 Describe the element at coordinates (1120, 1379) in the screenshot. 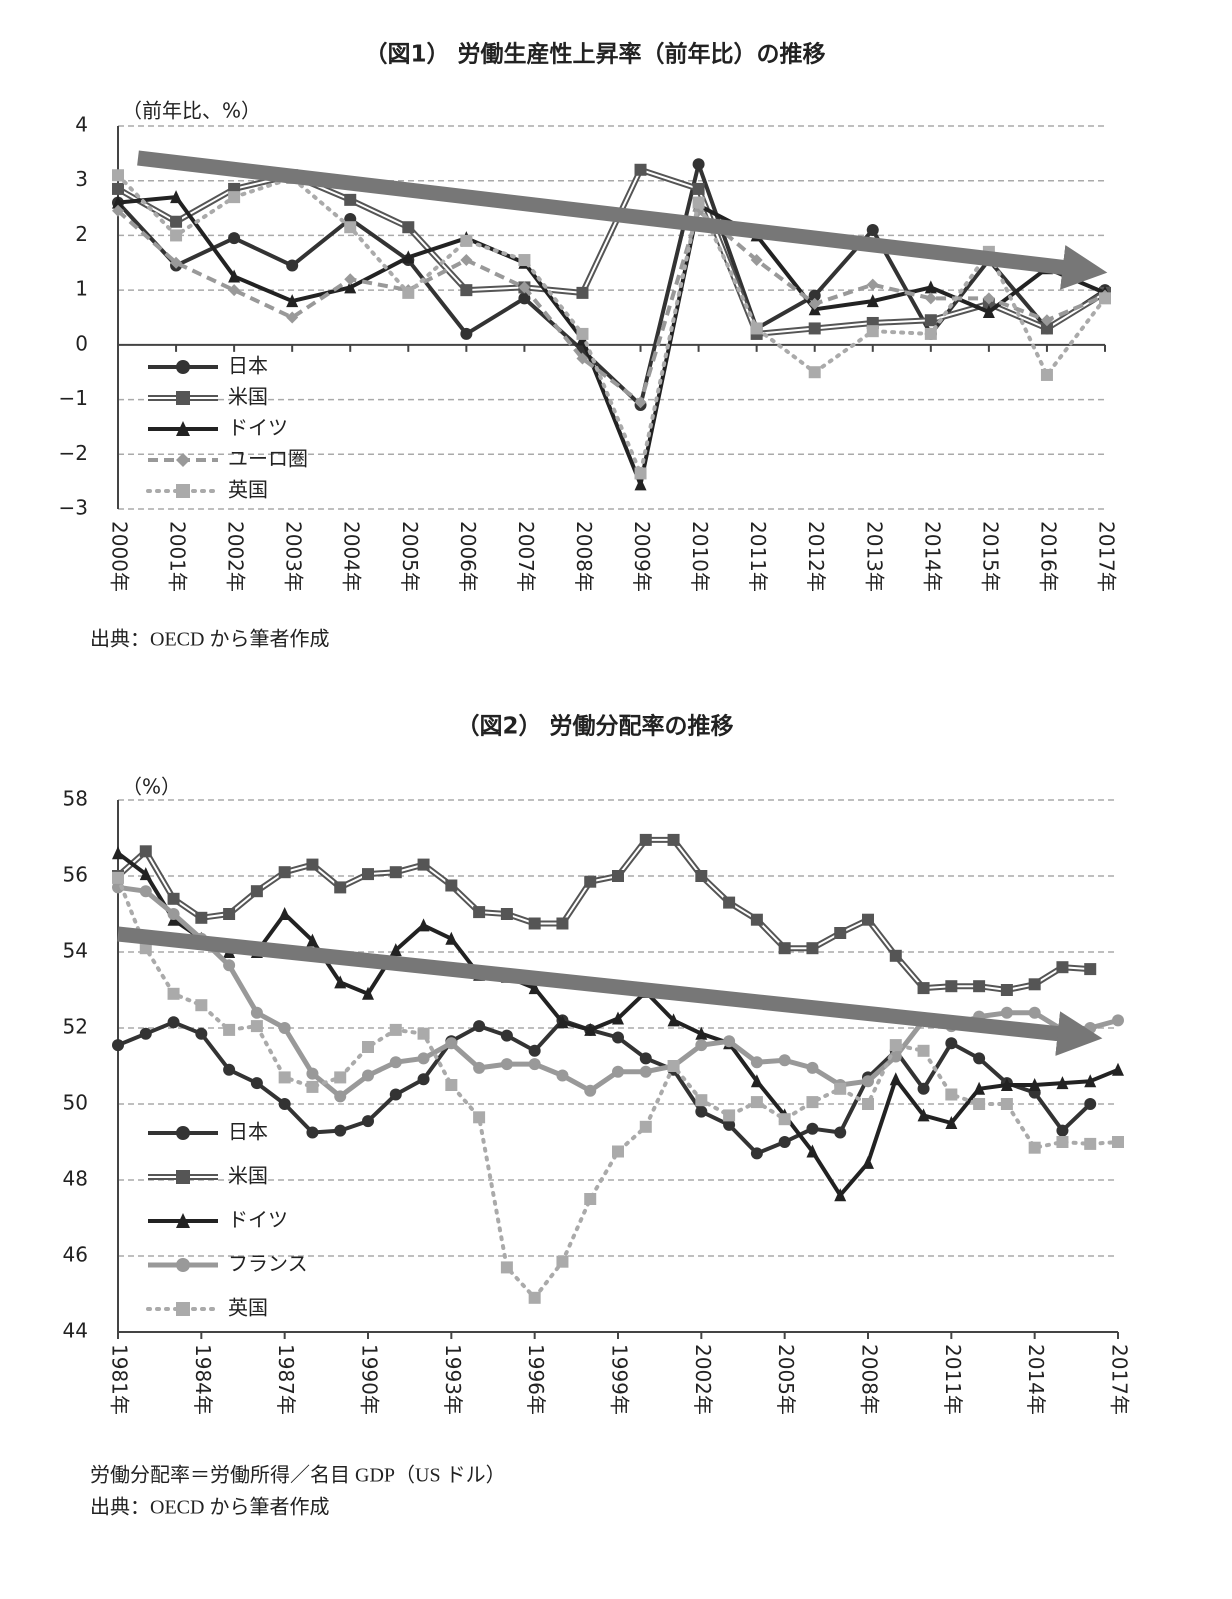

I see `x-tick-label: 2017年` at that location.